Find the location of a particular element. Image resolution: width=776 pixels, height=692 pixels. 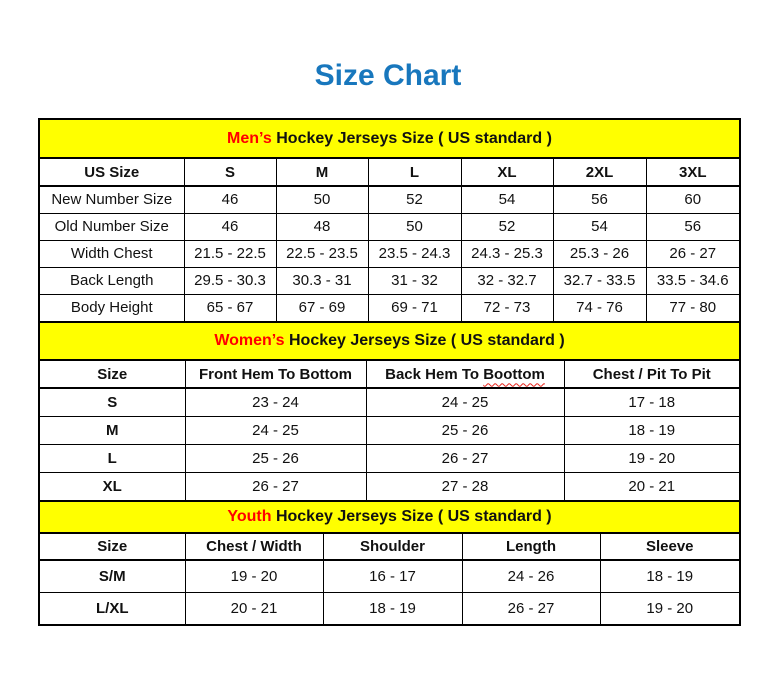

table-row-women-m: M 24 - 25 25 - 26 18 - 19 is located at coordinates (389, 430).